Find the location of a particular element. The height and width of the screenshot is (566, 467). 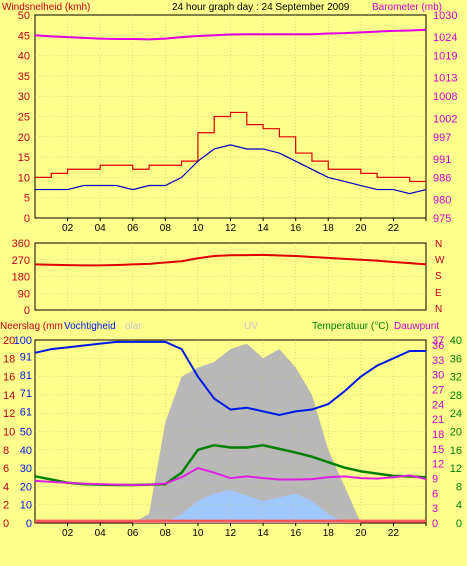

x-tick-label: 06 is located at coordinates (133, 228).